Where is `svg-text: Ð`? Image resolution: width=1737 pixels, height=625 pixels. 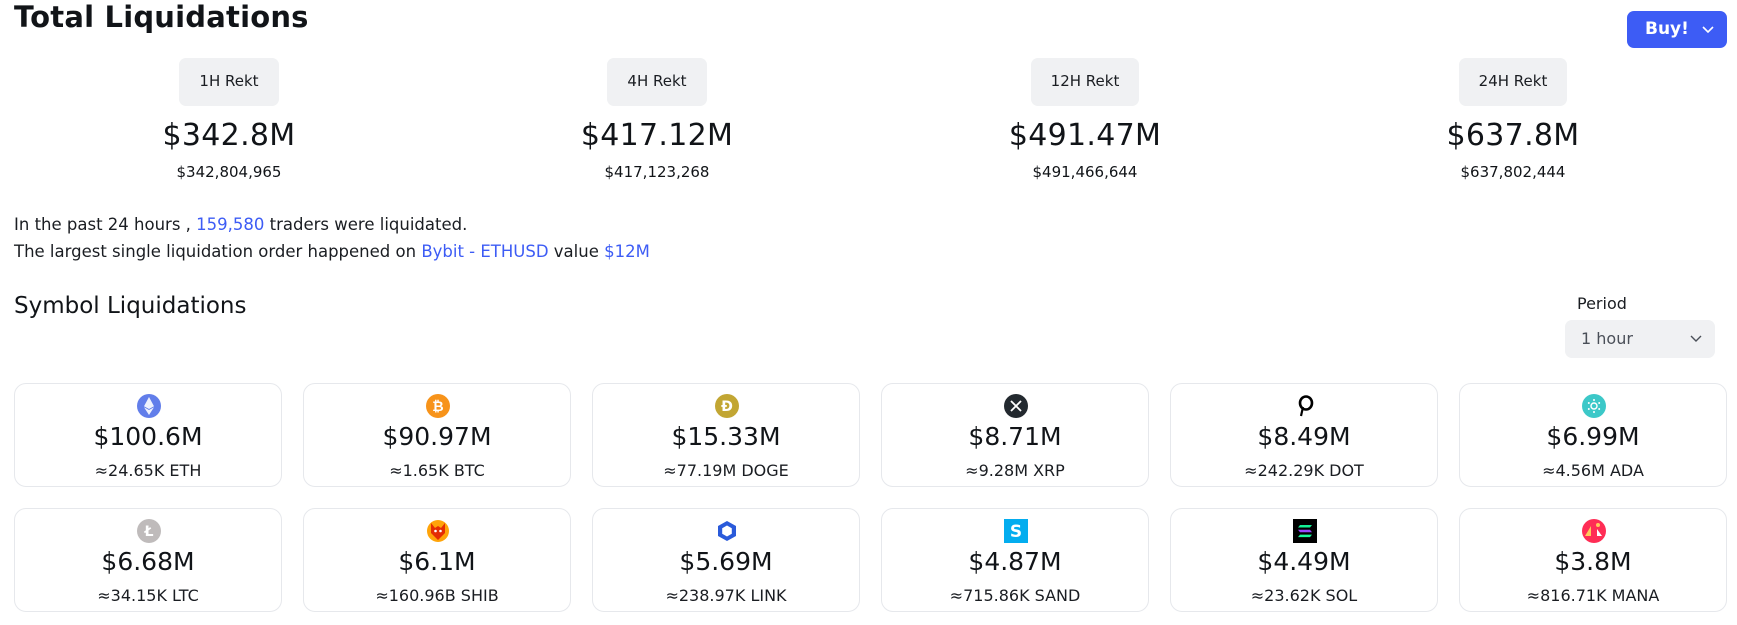
svg-text: Ð is located at coordinates (727, 407).